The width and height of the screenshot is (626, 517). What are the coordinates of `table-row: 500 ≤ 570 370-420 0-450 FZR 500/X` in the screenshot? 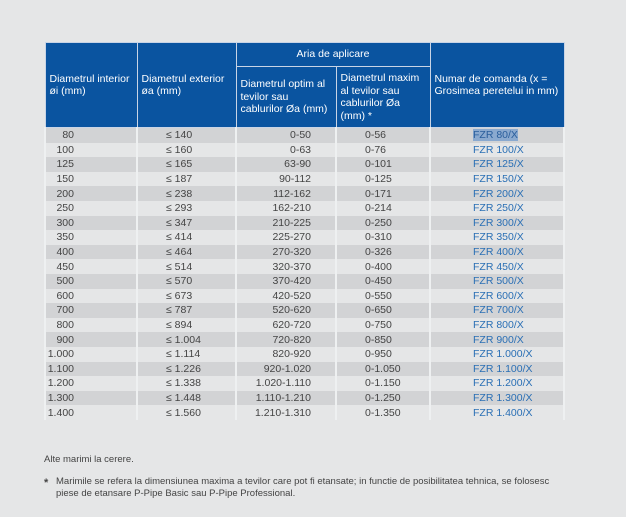 It's located at (304, 281).